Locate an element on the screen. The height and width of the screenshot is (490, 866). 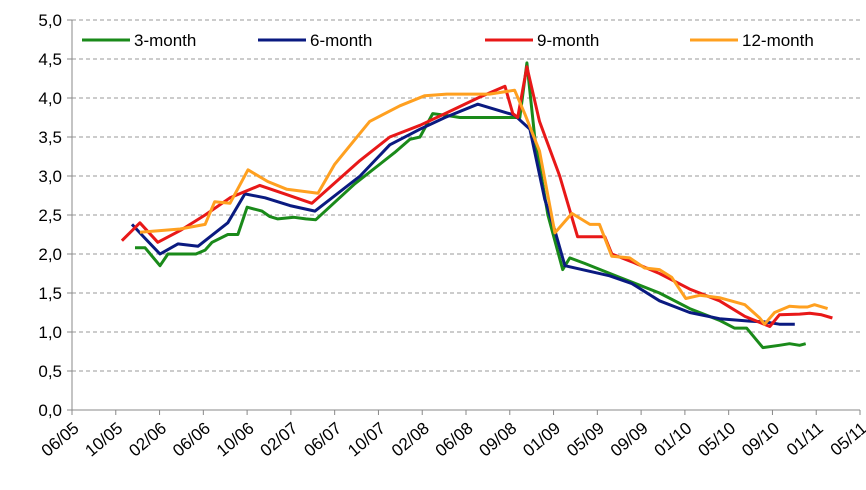
x-tick-label: 01/10 is located at coordinates (673, 440).